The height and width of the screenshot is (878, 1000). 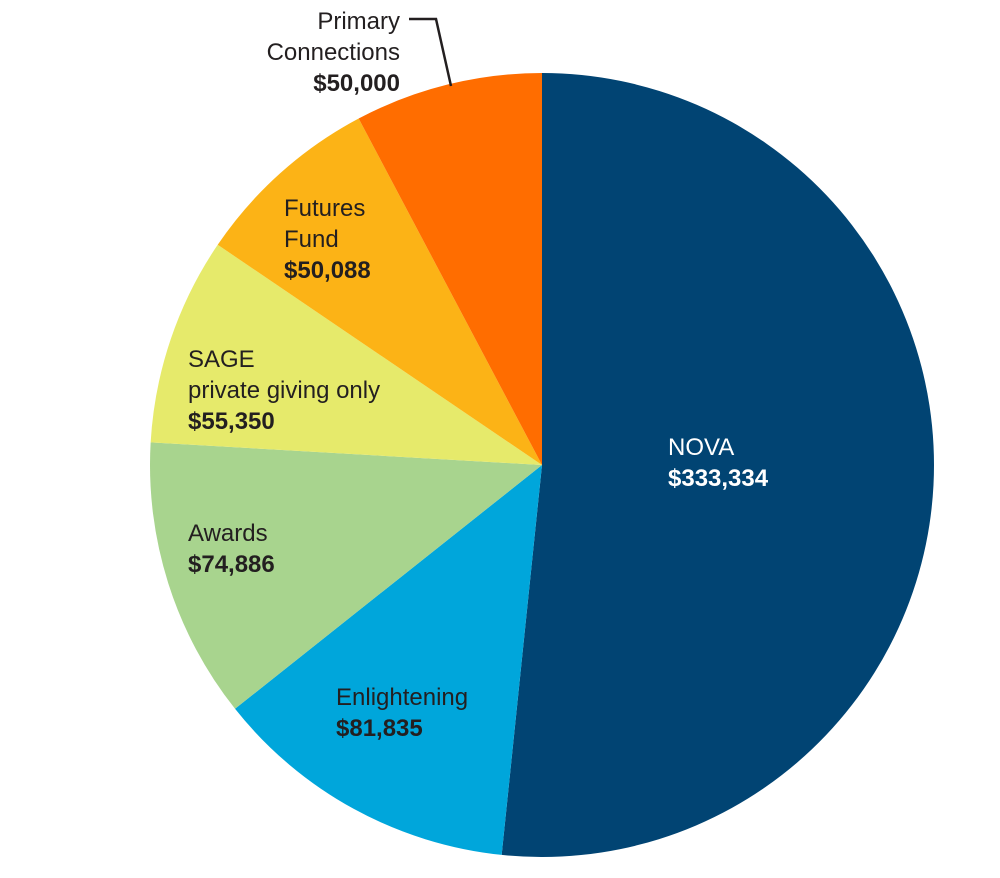 I want to click on callout-leader-line, so click(x=431, y=52).